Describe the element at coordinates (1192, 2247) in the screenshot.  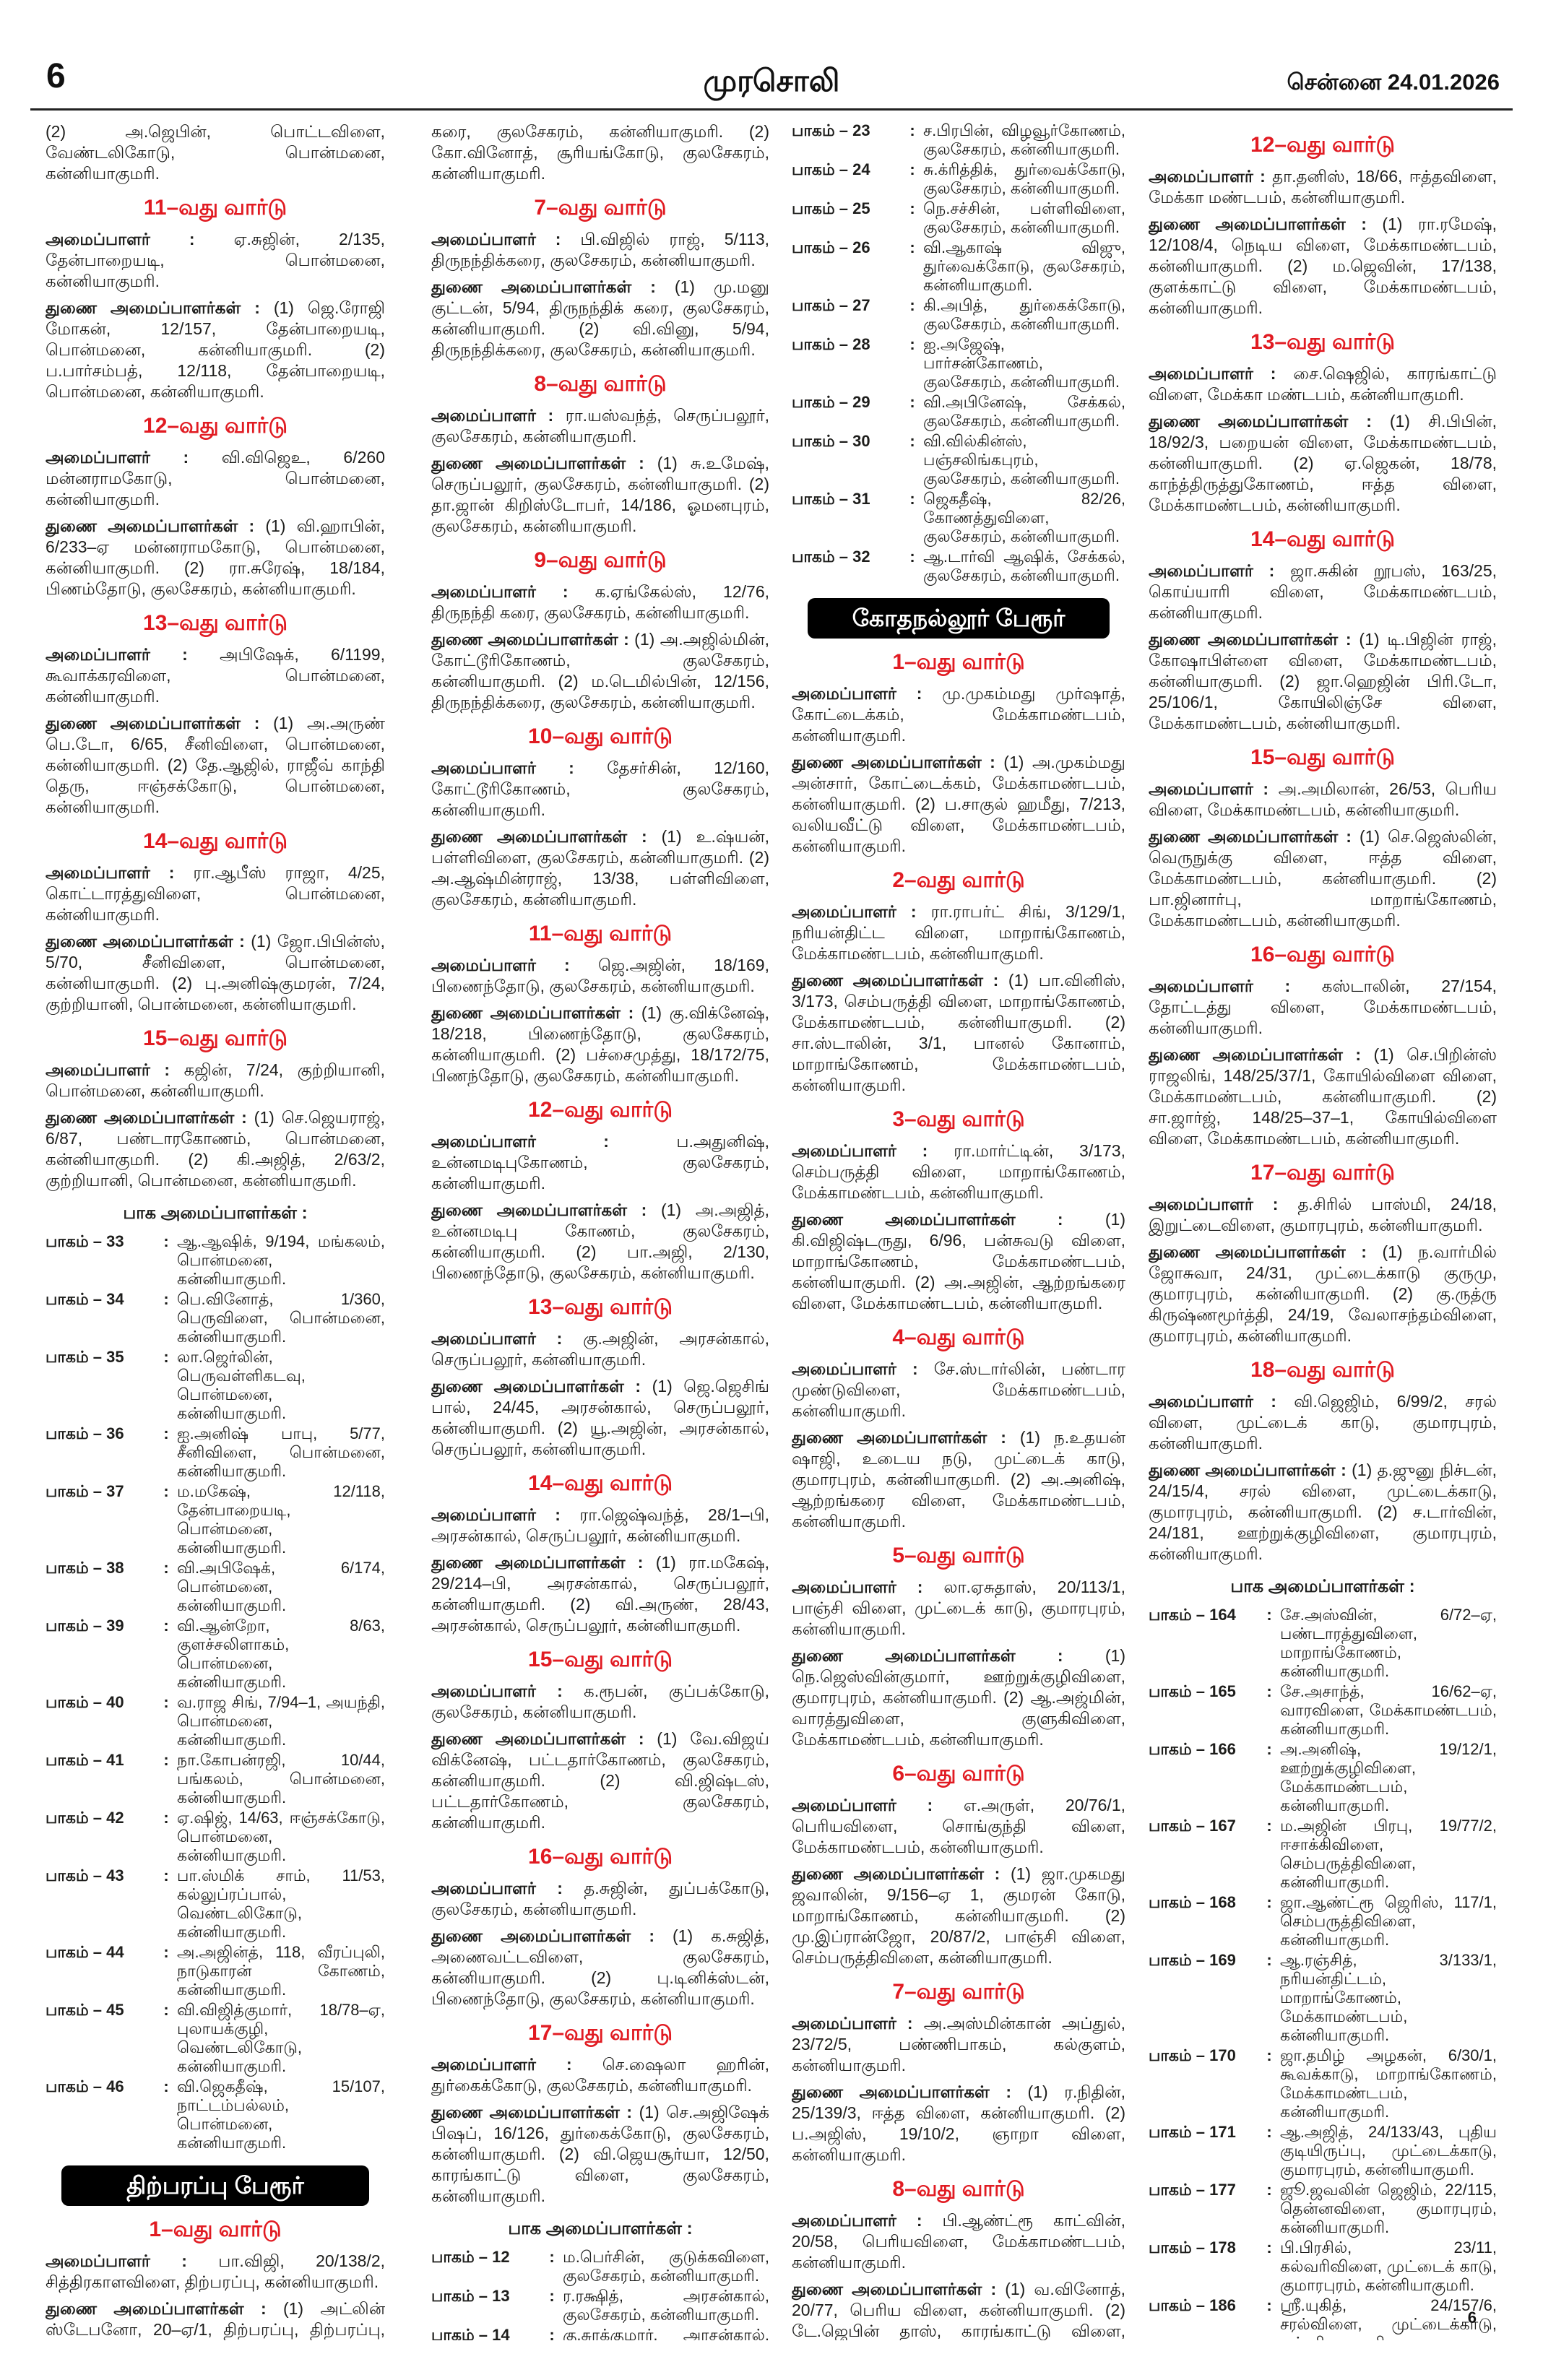
I see `part-number: பாகம் – 178` at that location.